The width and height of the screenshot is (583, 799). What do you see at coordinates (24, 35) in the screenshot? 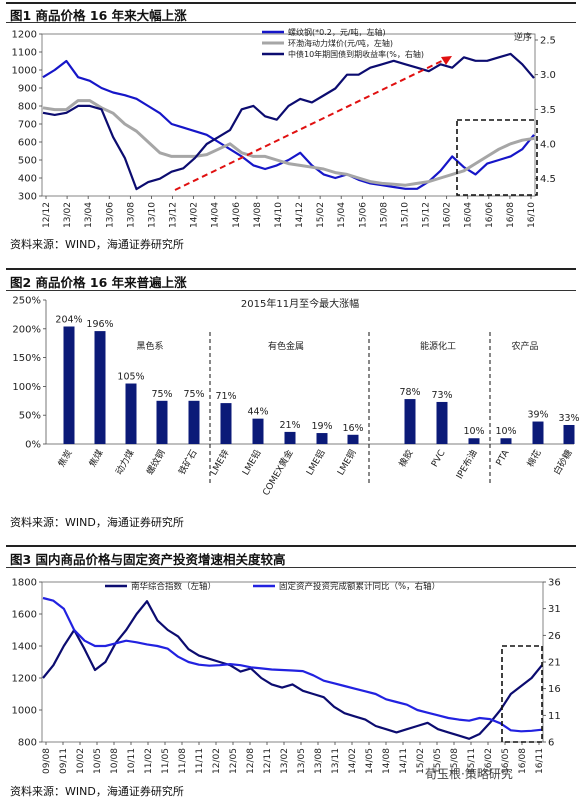
I see `c1-left-tick-label: 1200` at bounding box center [24, 35].